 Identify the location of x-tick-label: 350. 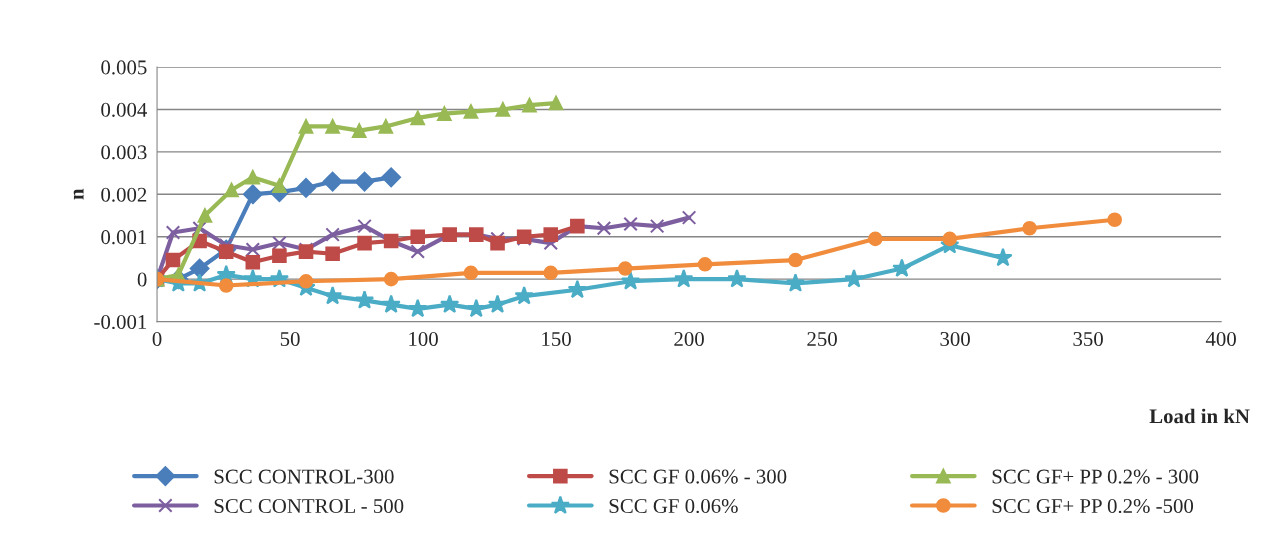
(1088, 338).